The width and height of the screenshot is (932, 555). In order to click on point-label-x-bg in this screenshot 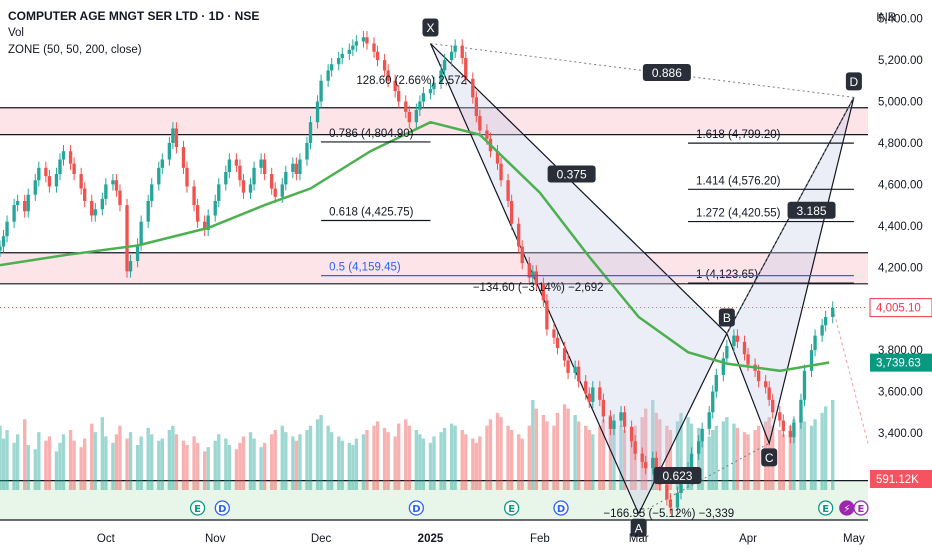, I will do `click(430, 27)`.